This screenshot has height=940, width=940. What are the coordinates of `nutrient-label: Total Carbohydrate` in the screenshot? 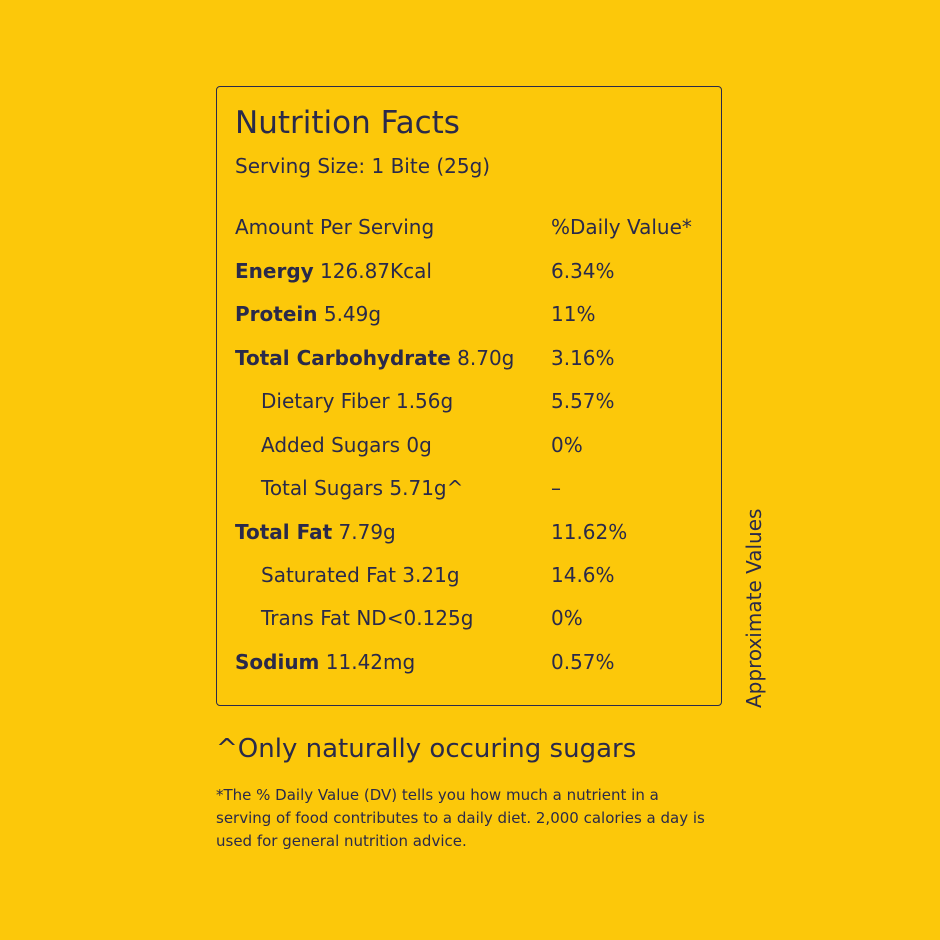 It's located at (343, 358).